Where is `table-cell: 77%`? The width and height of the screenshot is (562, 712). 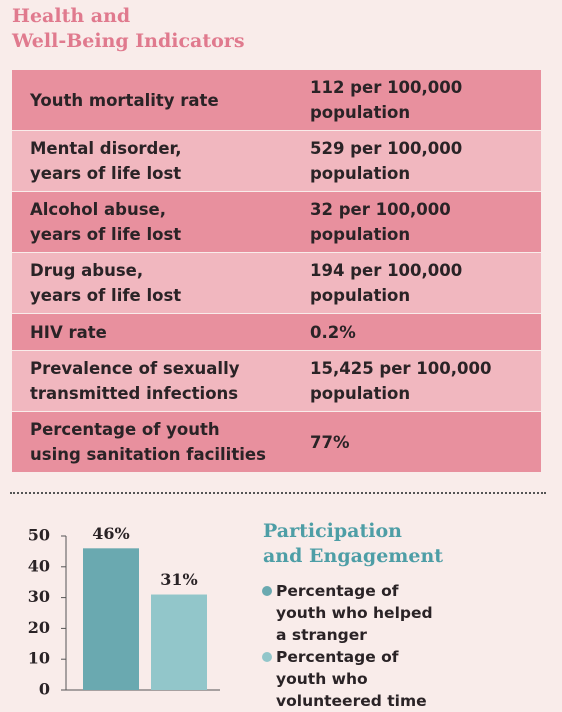
table-cell: 77% is located at coordinates (425, 442).